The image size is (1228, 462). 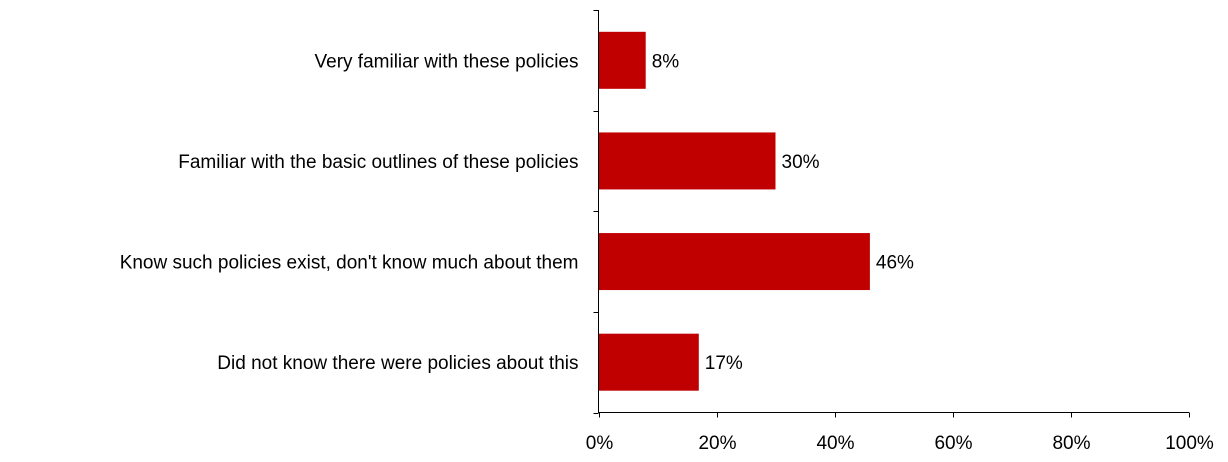 What do you see at coordinates (717, 443) in the screenshot?
I see `x-tick-label: 20%` at bounding box center [717, 443].